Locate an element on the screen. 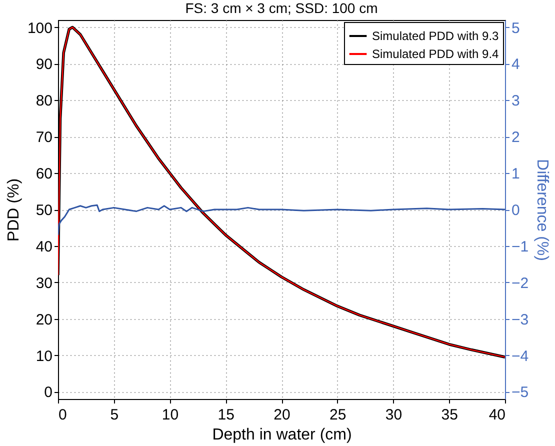 The width and height of the screenshot is (555, 446). y-axis-title: PDD (%) is located at coordinates (13, 210).